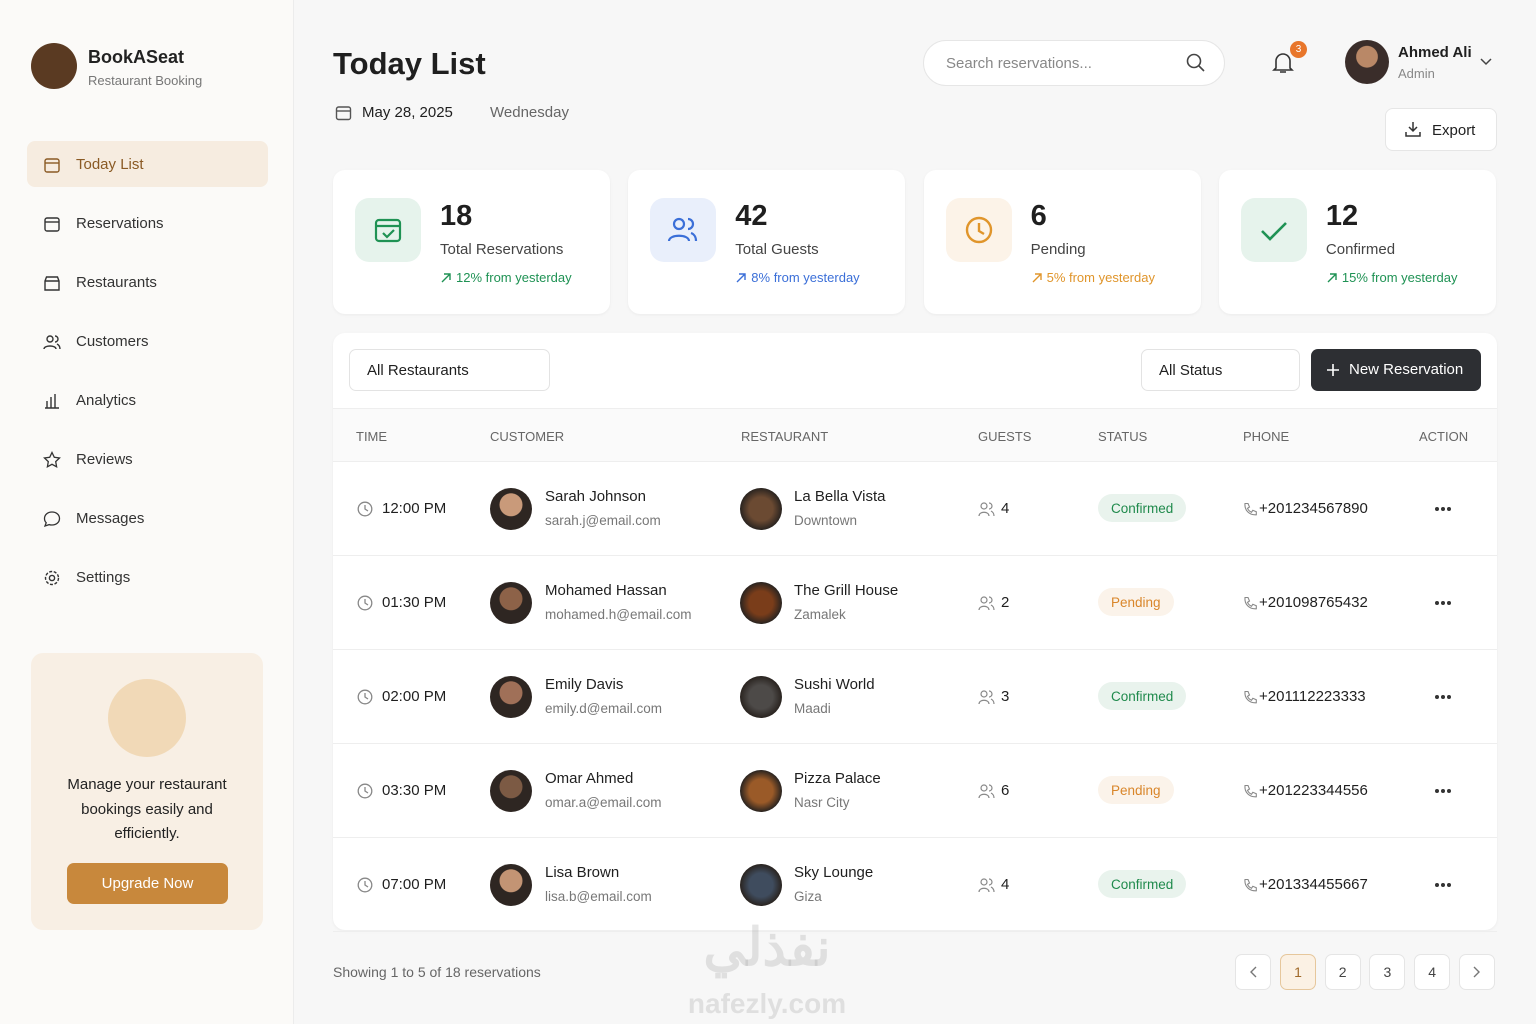  I want to click on search-icon, so click(1195, 62).